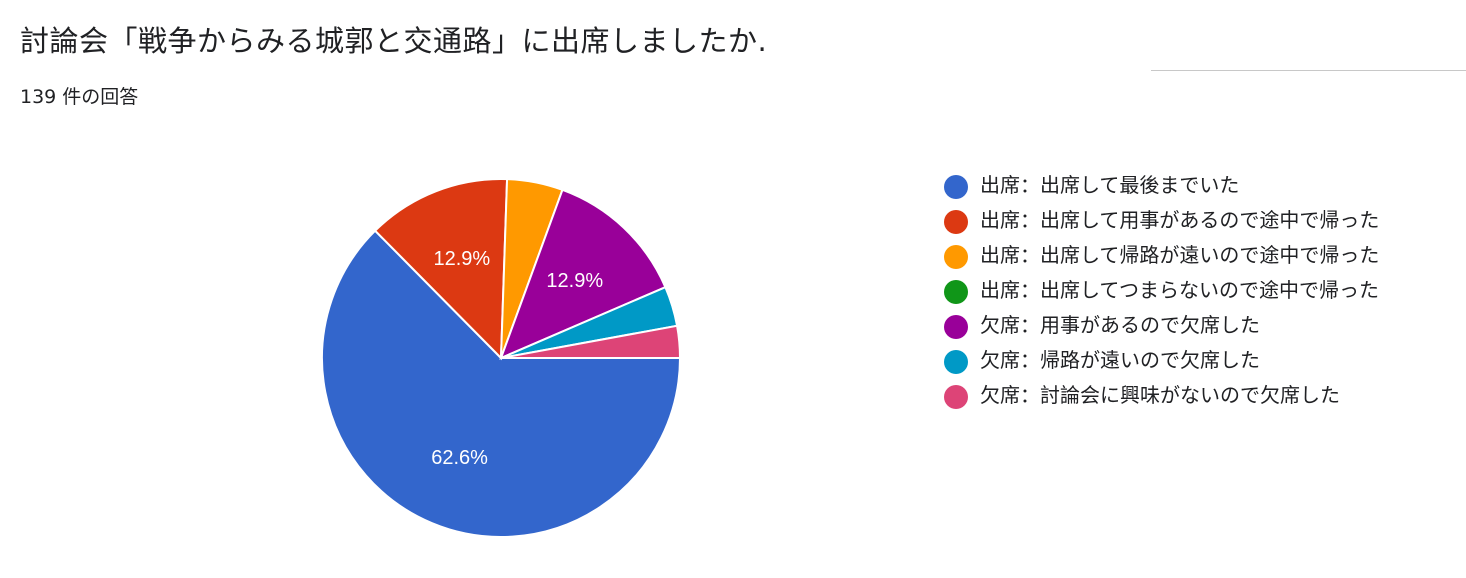 Image resolution: width=1466 pixels, height=578 pixels. Describe the element at coordinates (1180, 220) in the screenshot. I see `legend-label: 出席：出席して用事があるので途中で帰った` at that location.